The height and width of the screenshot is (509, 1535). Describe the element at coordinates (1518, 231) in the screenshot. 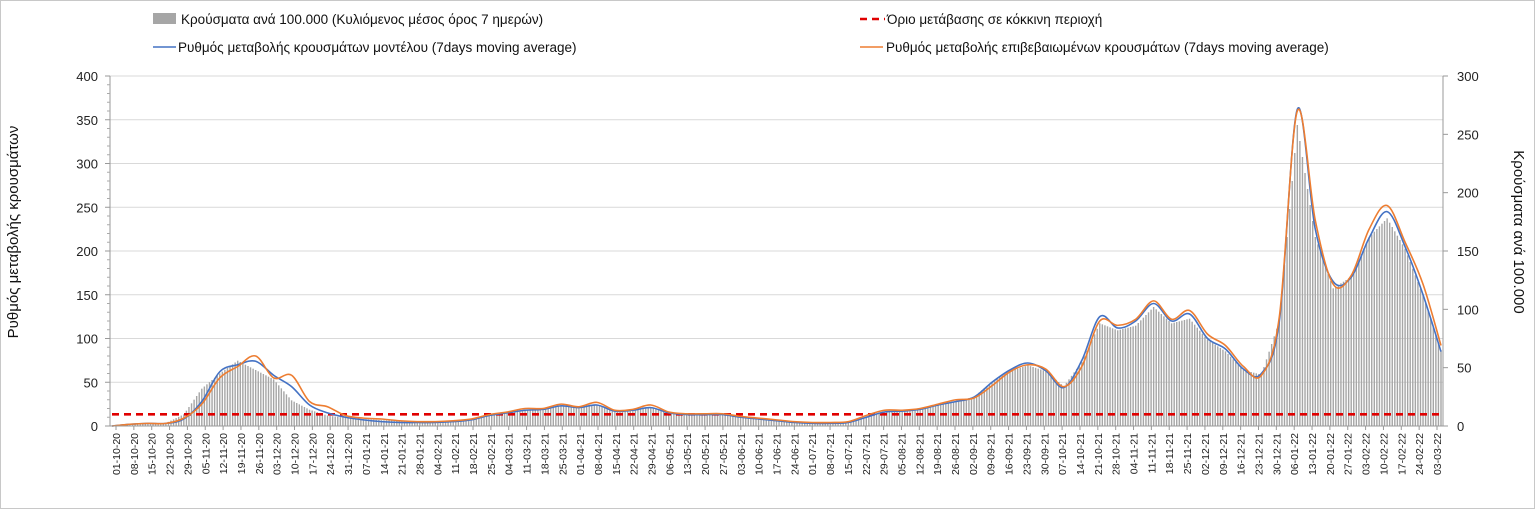

I see `right-axis-title: Κρούσματα ανά 100.000` at that location.